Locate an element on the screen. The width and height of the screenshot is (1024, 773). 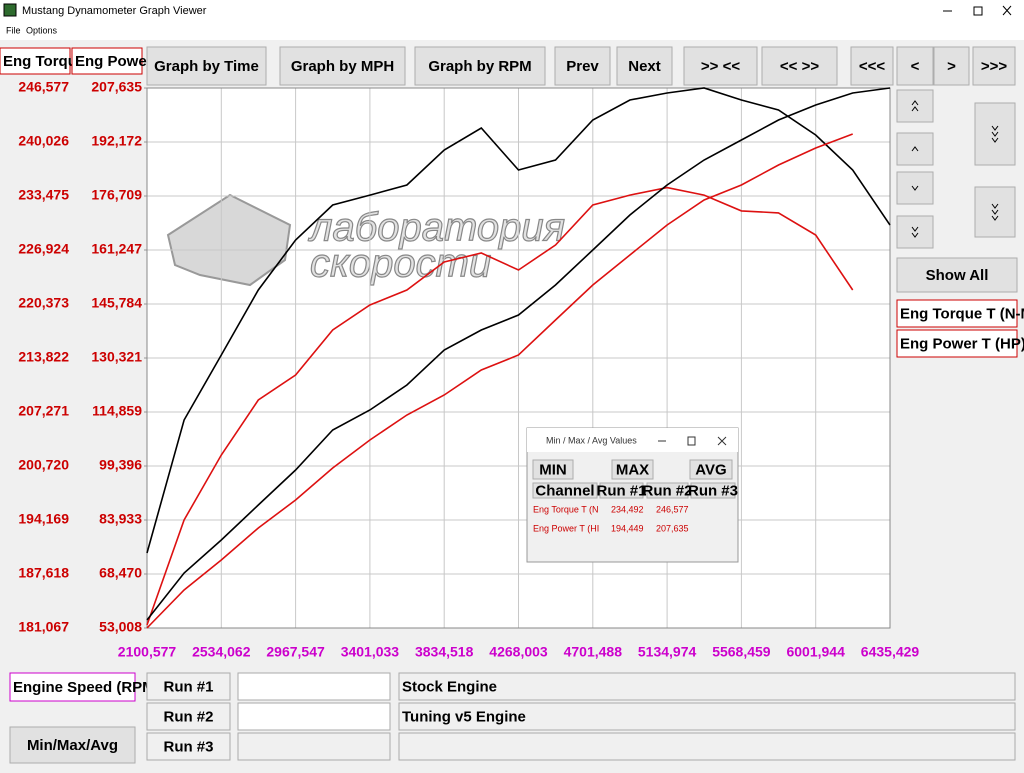
toolbar-button: Graph by MPH is located at coordinates (342, 66).